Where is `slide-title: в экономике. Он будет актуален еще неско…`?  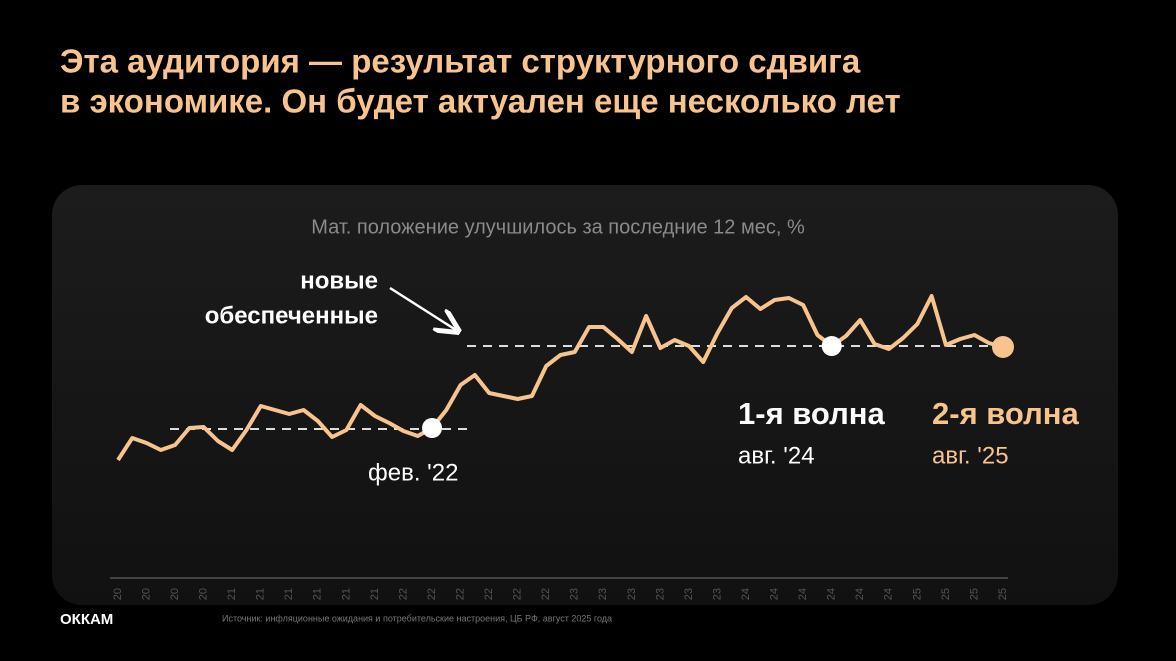
slide-title: в экономике. Он будет актуален еще неско… is located at coordinates (480, 101).